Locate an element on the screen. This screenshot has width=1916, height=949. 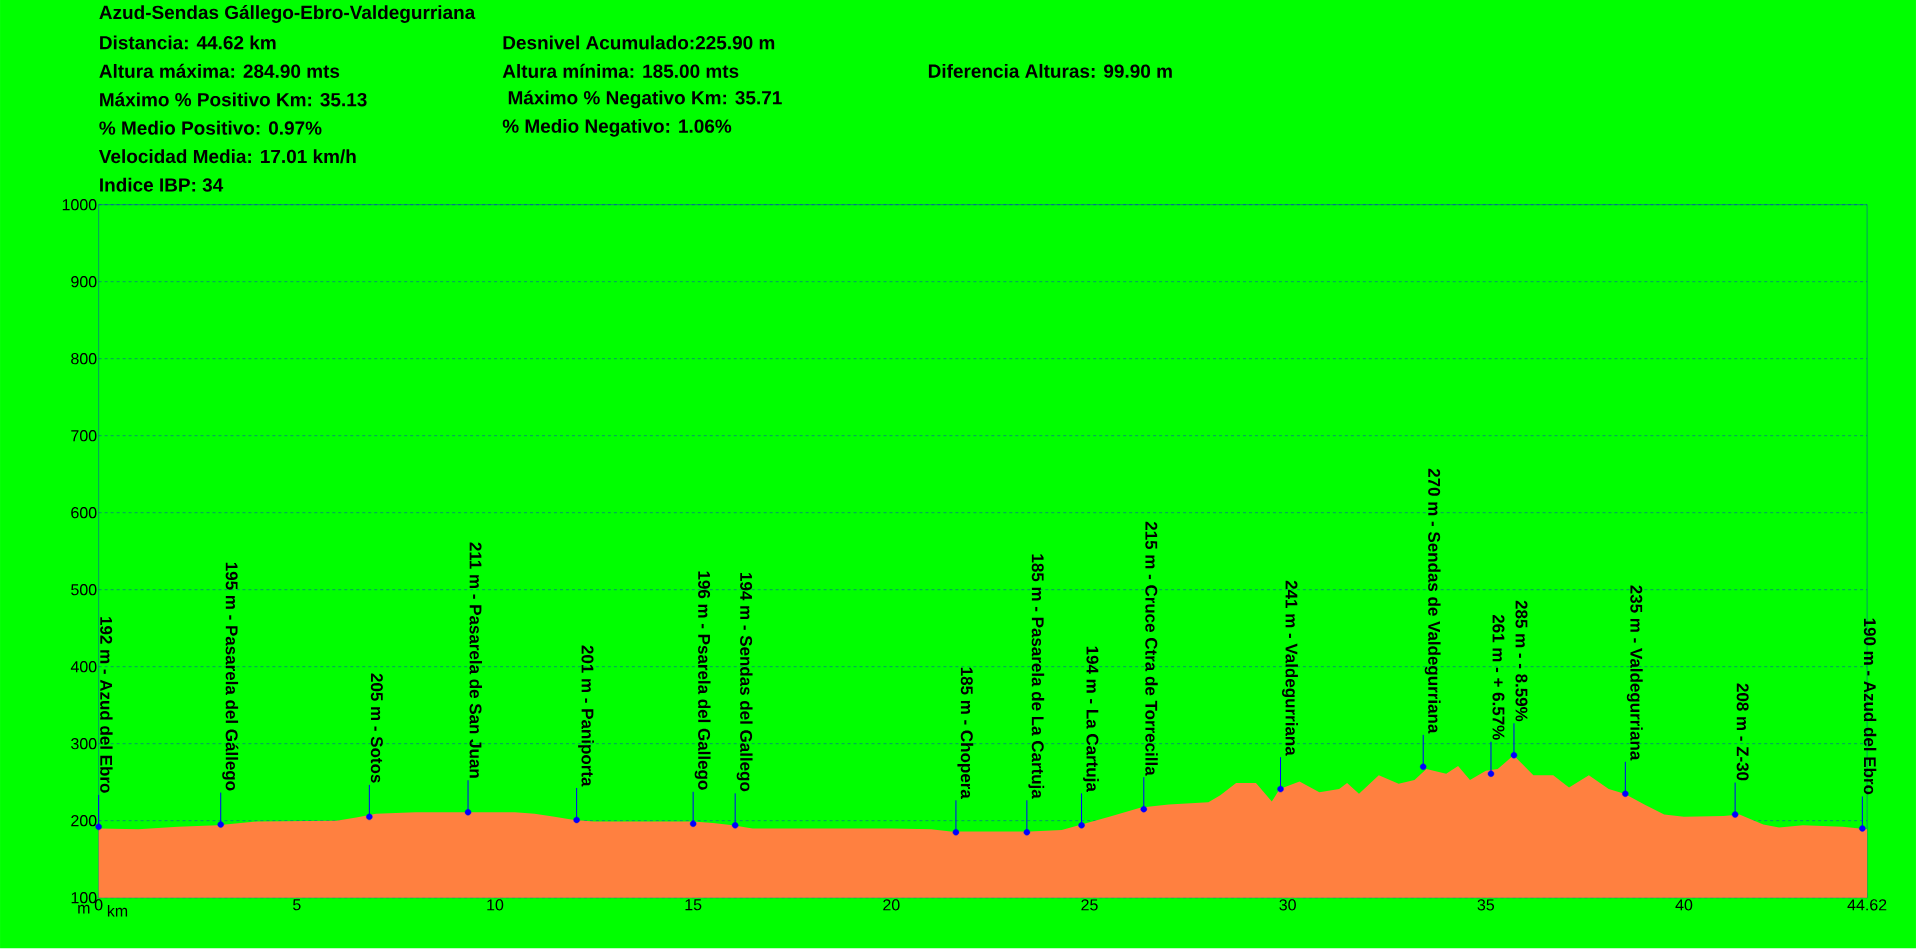
annotation: 190 m - Azud del Ebro is located at coordinates (1870, 706).